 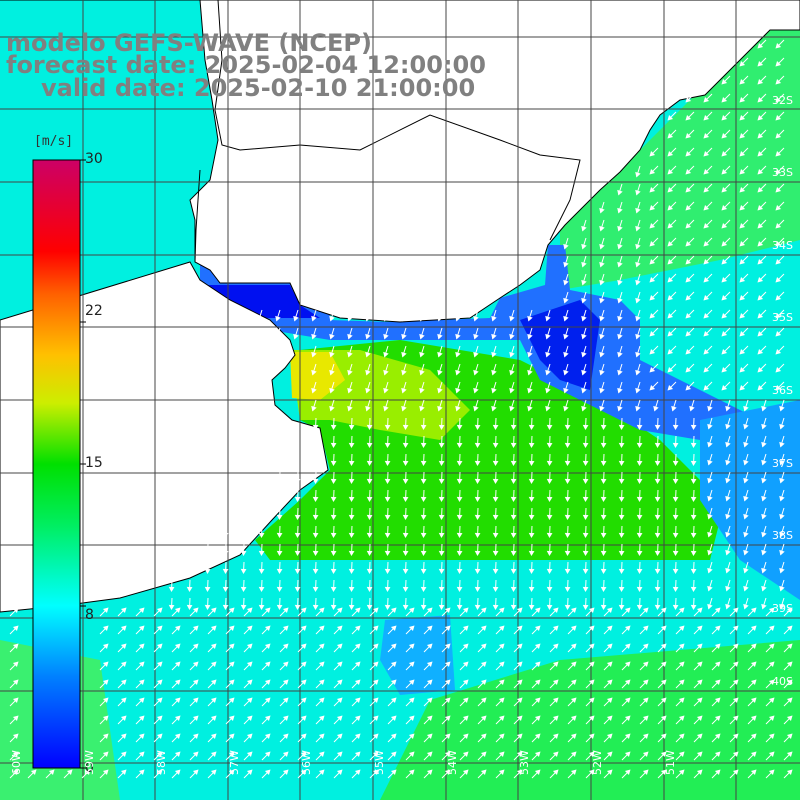 I want to click on colorbar-unit: [m/s], so click(x=54, y=141).